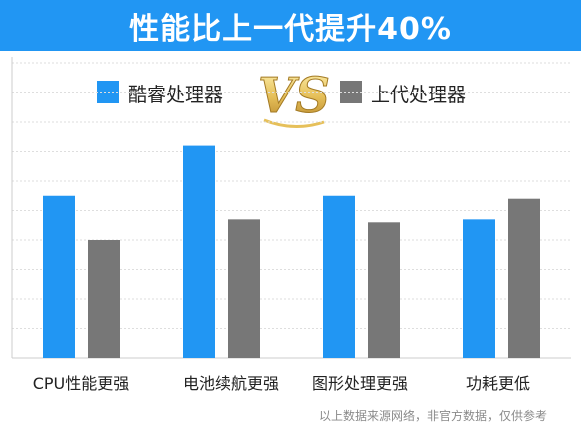 The height and width of the screenshot is (437, 581). Describe the element at coordinates (351, 92) in the screenshot. I see `legend-swatch-gray` at that location.